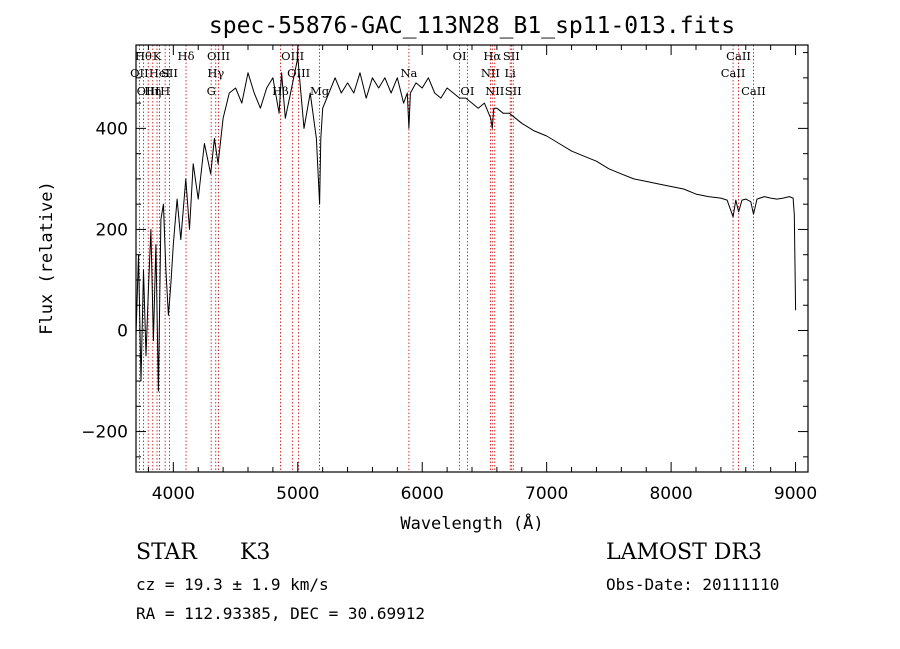 This screenshot has height=649, width=900. I want to click on line-label-8: Hδ, so click(186, 56).